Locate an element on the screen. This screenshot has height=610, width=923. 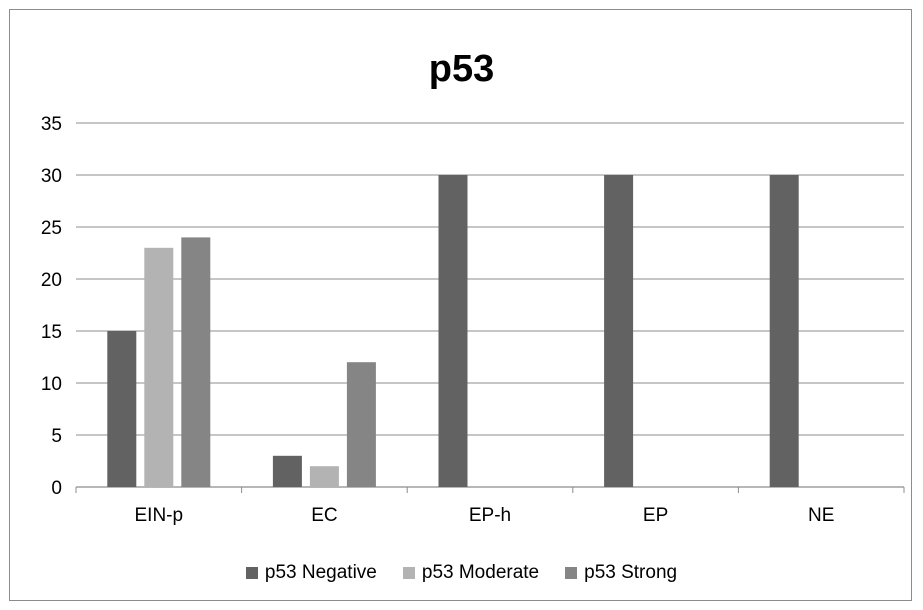
chart-legend: p53 Negative p53 Moderate p53 Strong is located at coordinates (461, 573).